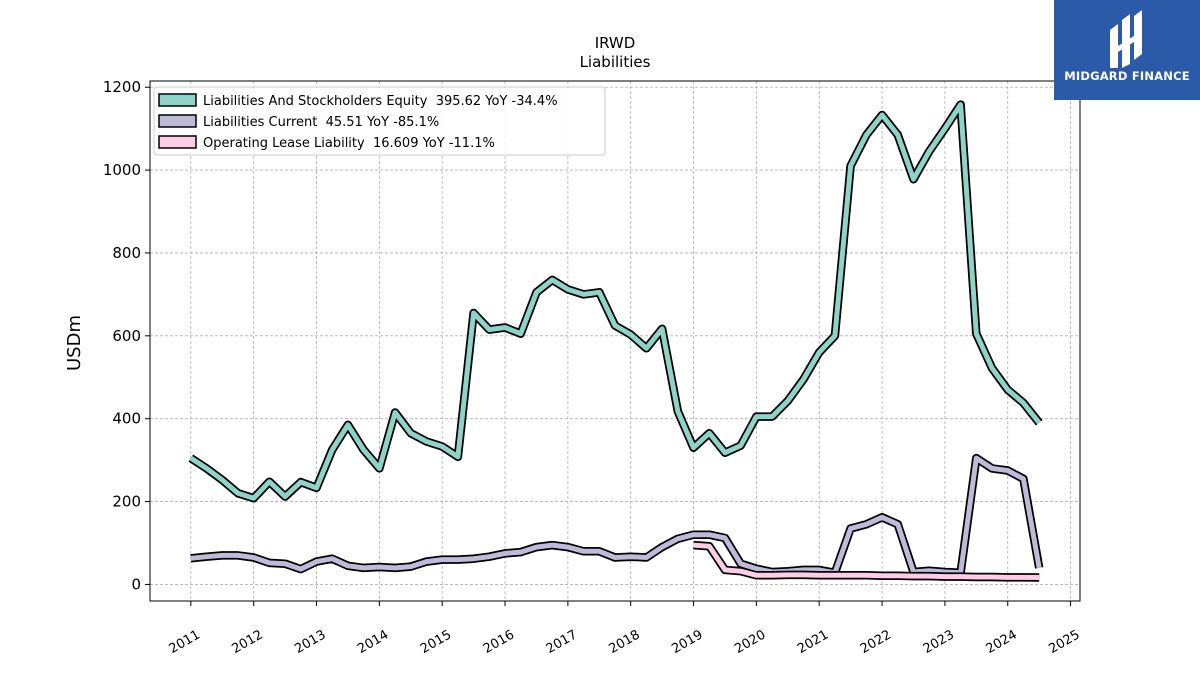 This screenshot has height=675, width=1200. Describe the element at coordinates (126, 419) in the screenshot. I see `y-tick-label: 400` at that location.